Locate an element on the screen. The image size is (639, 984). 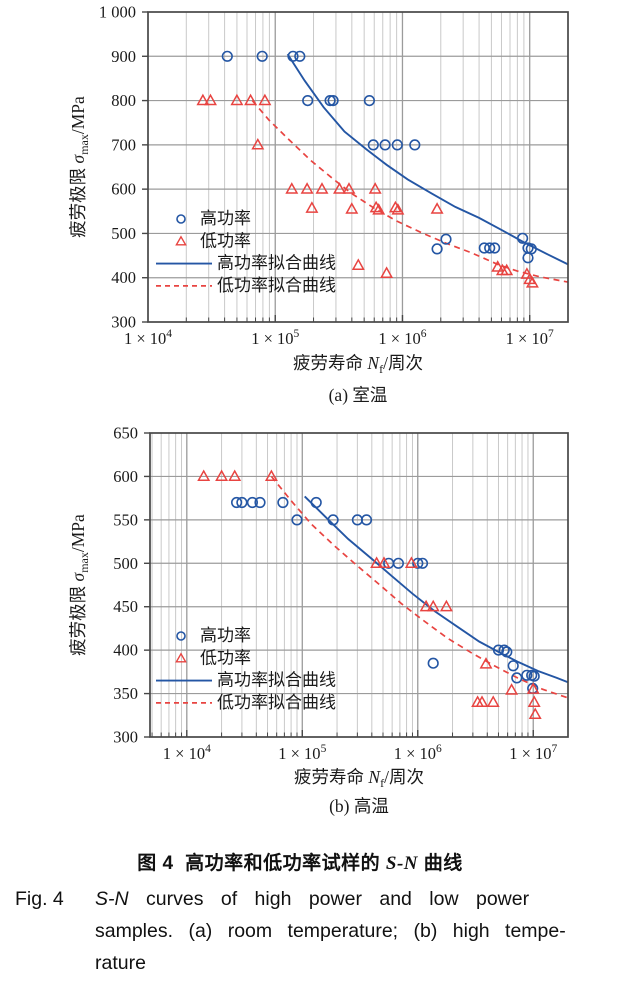
figure-caption-chinese: 图 4 高功率和低功率试样的 S-N 曲线 is located at coordinates (300, 863).